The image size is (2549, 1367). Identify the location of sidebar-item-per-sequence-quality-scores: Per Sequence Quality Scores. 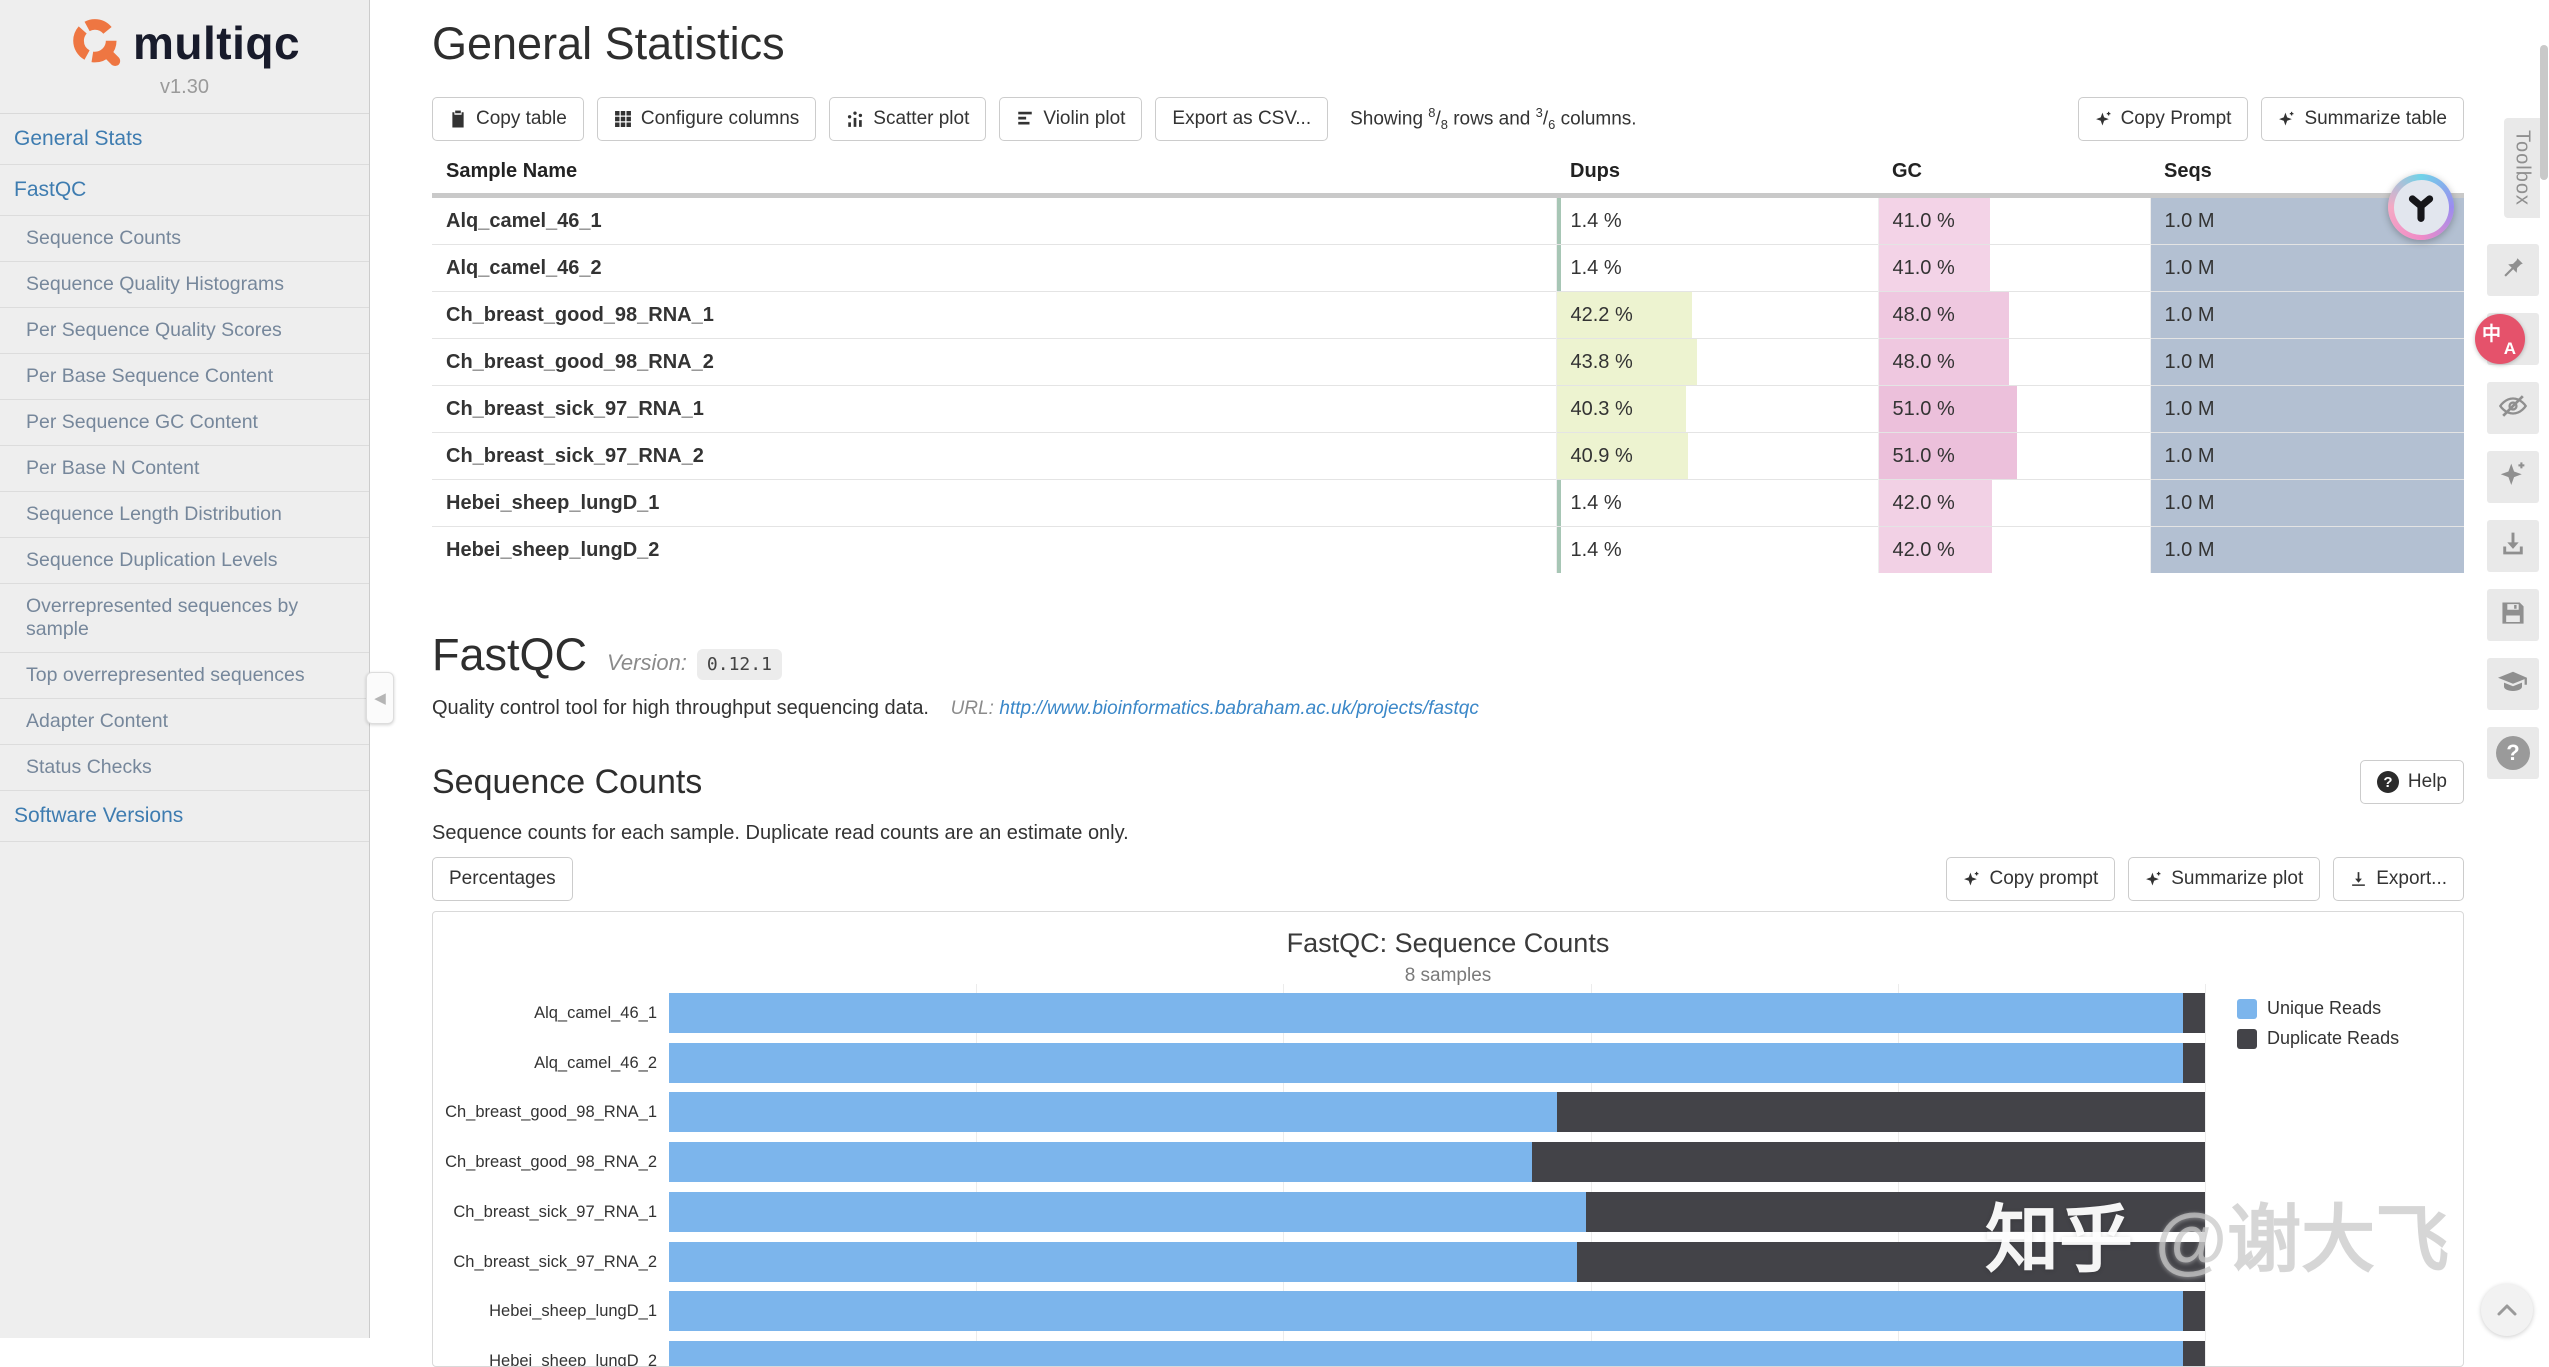
(184, 330).